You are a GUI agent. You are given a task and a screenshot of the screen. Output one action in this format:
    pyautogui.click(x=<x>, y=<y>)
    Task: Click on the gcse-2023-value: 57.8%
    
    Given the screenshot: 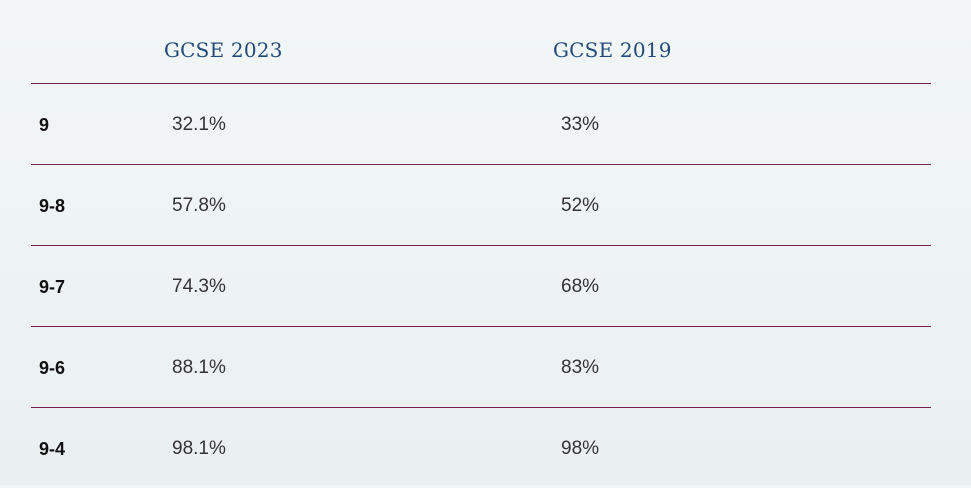 What is the action you would take?
    pyautogui.click(x=199, y=205)
    